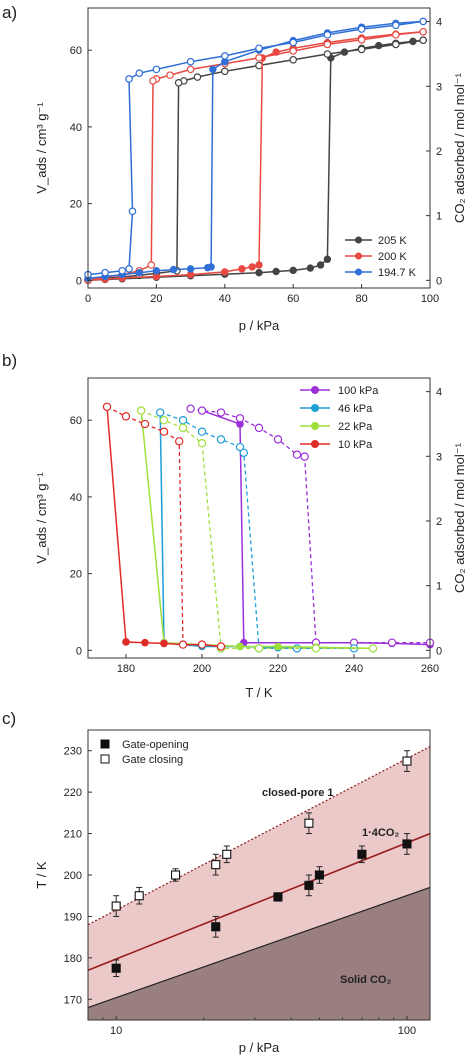 Image resolution: width=474 pixels, height=1059 pixels. What do you see at coordinates (293, 299) in the screenshot?
I see `x-tick-label: 60` at bounding box center [293, 299].